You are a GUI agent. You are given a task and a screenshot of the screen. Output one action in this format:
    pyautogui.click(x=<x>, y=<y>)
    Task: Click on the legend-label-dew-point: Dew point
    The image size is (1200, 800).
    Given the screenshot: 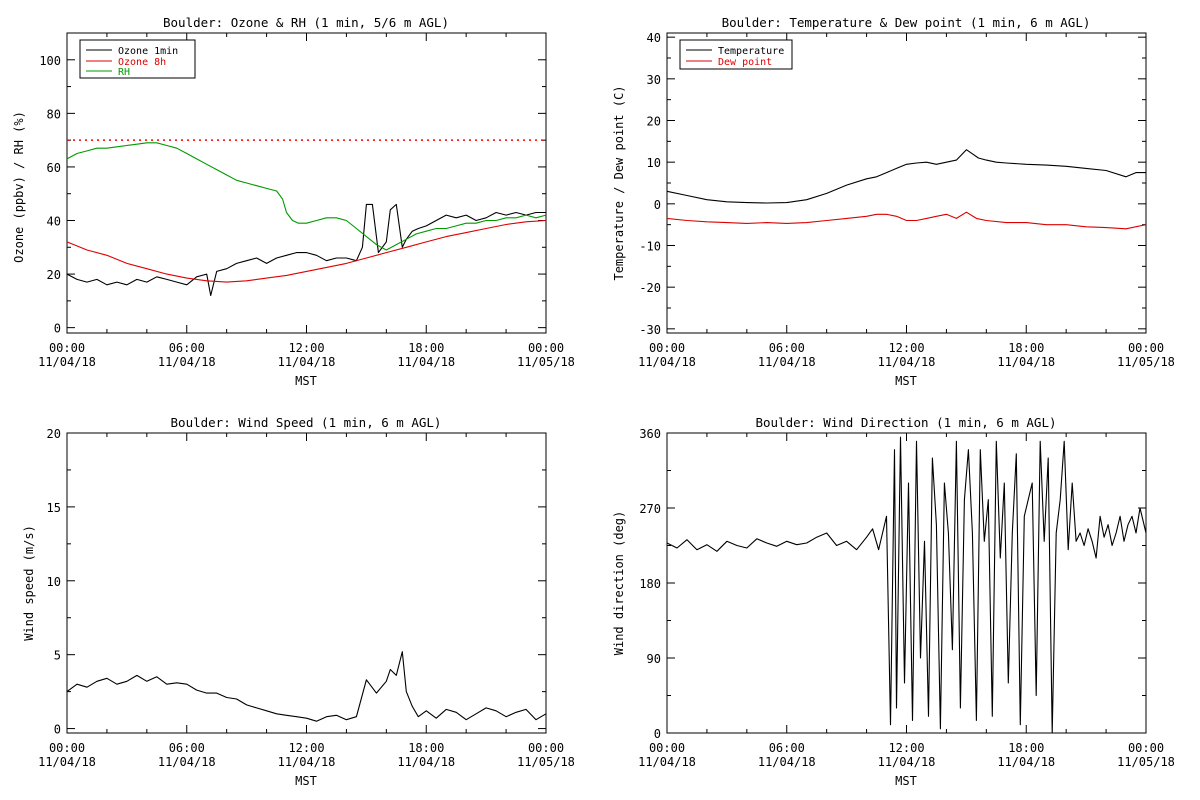 What is the action you would take?
    pyautogui.click(x=745, y=62)
    